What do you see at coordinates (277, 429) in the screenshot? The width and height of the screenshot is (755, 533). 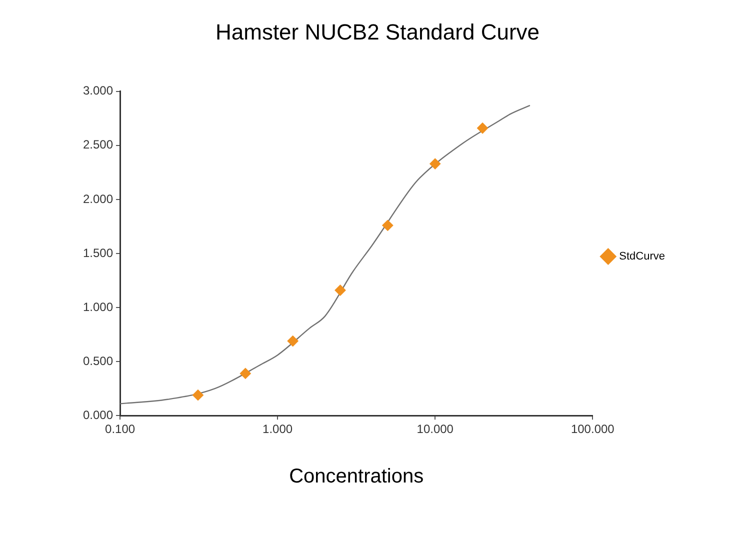 I see `x-tick-label: 1.000` at bounding box center [277, 429].